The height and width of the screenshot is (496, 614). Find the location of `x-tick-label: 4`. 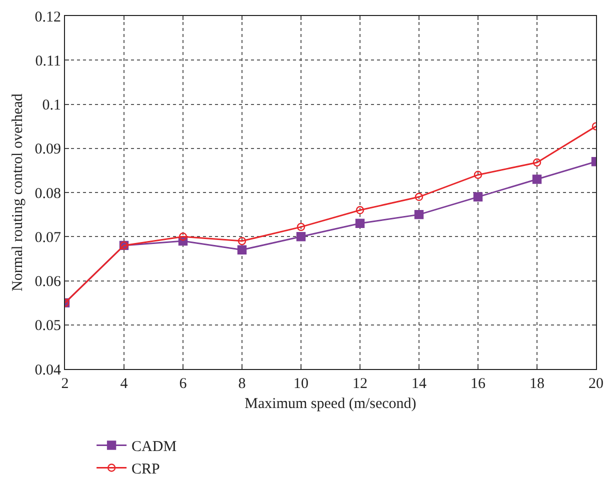

x-tick-label: 4 is located at coordinates (124, 384).